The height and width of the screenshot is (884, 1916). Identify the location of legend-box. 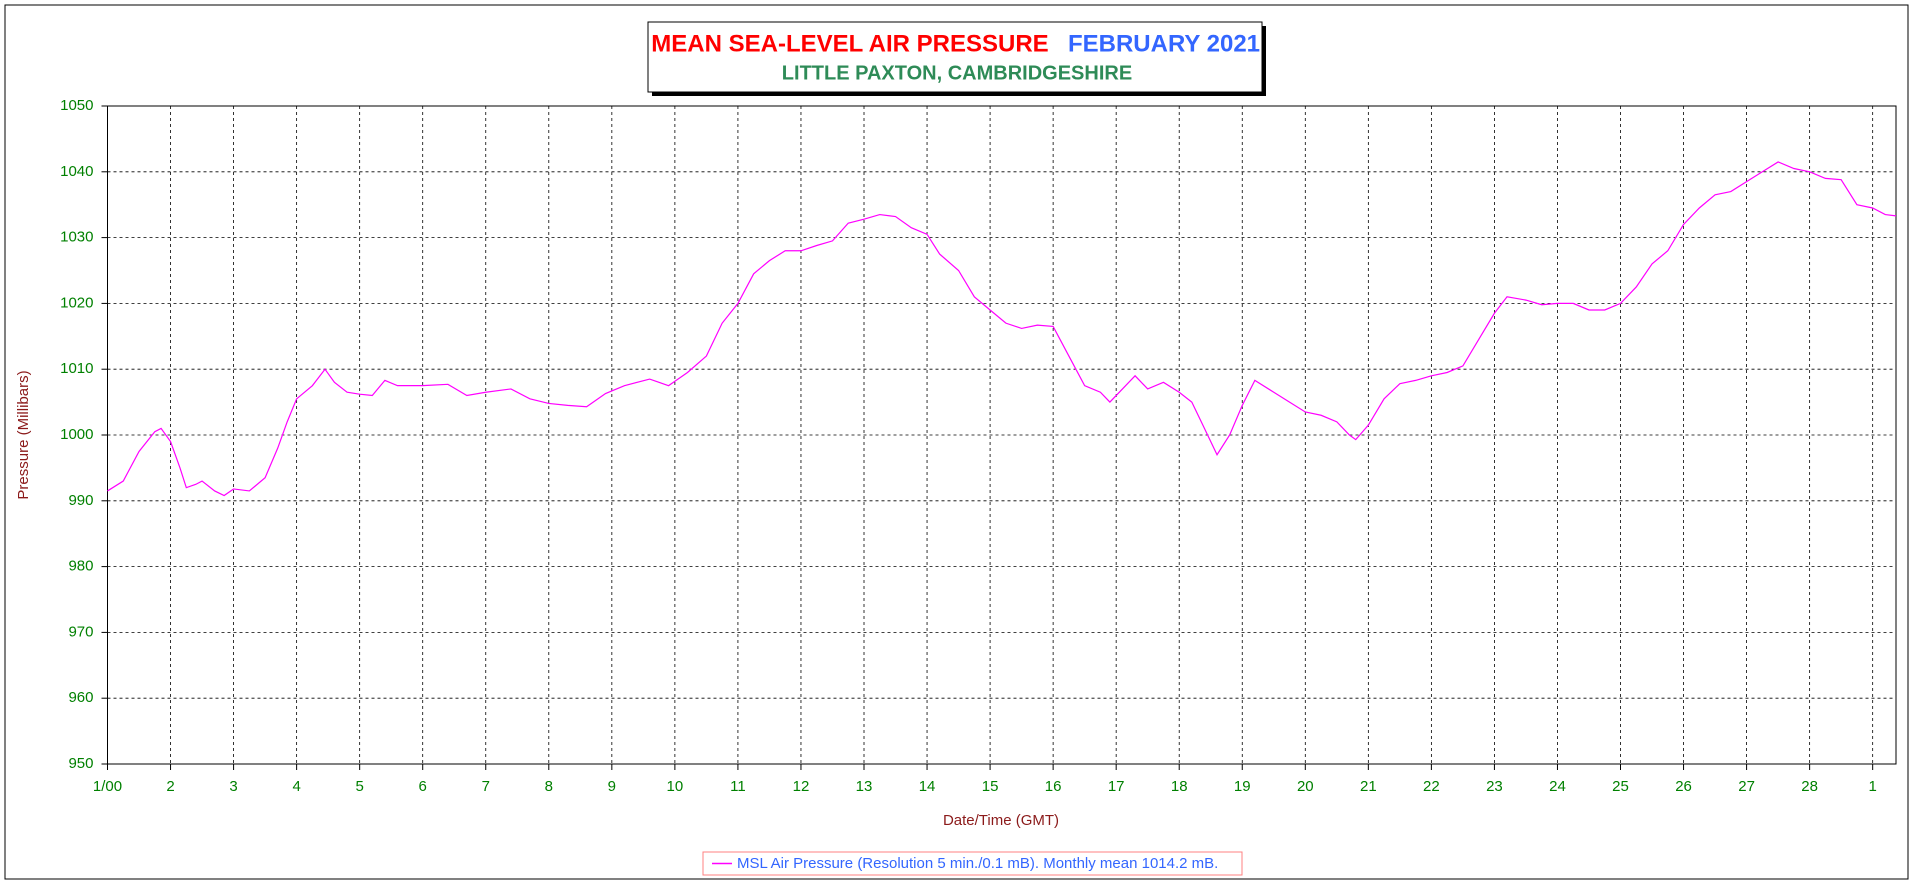
(972, 863).